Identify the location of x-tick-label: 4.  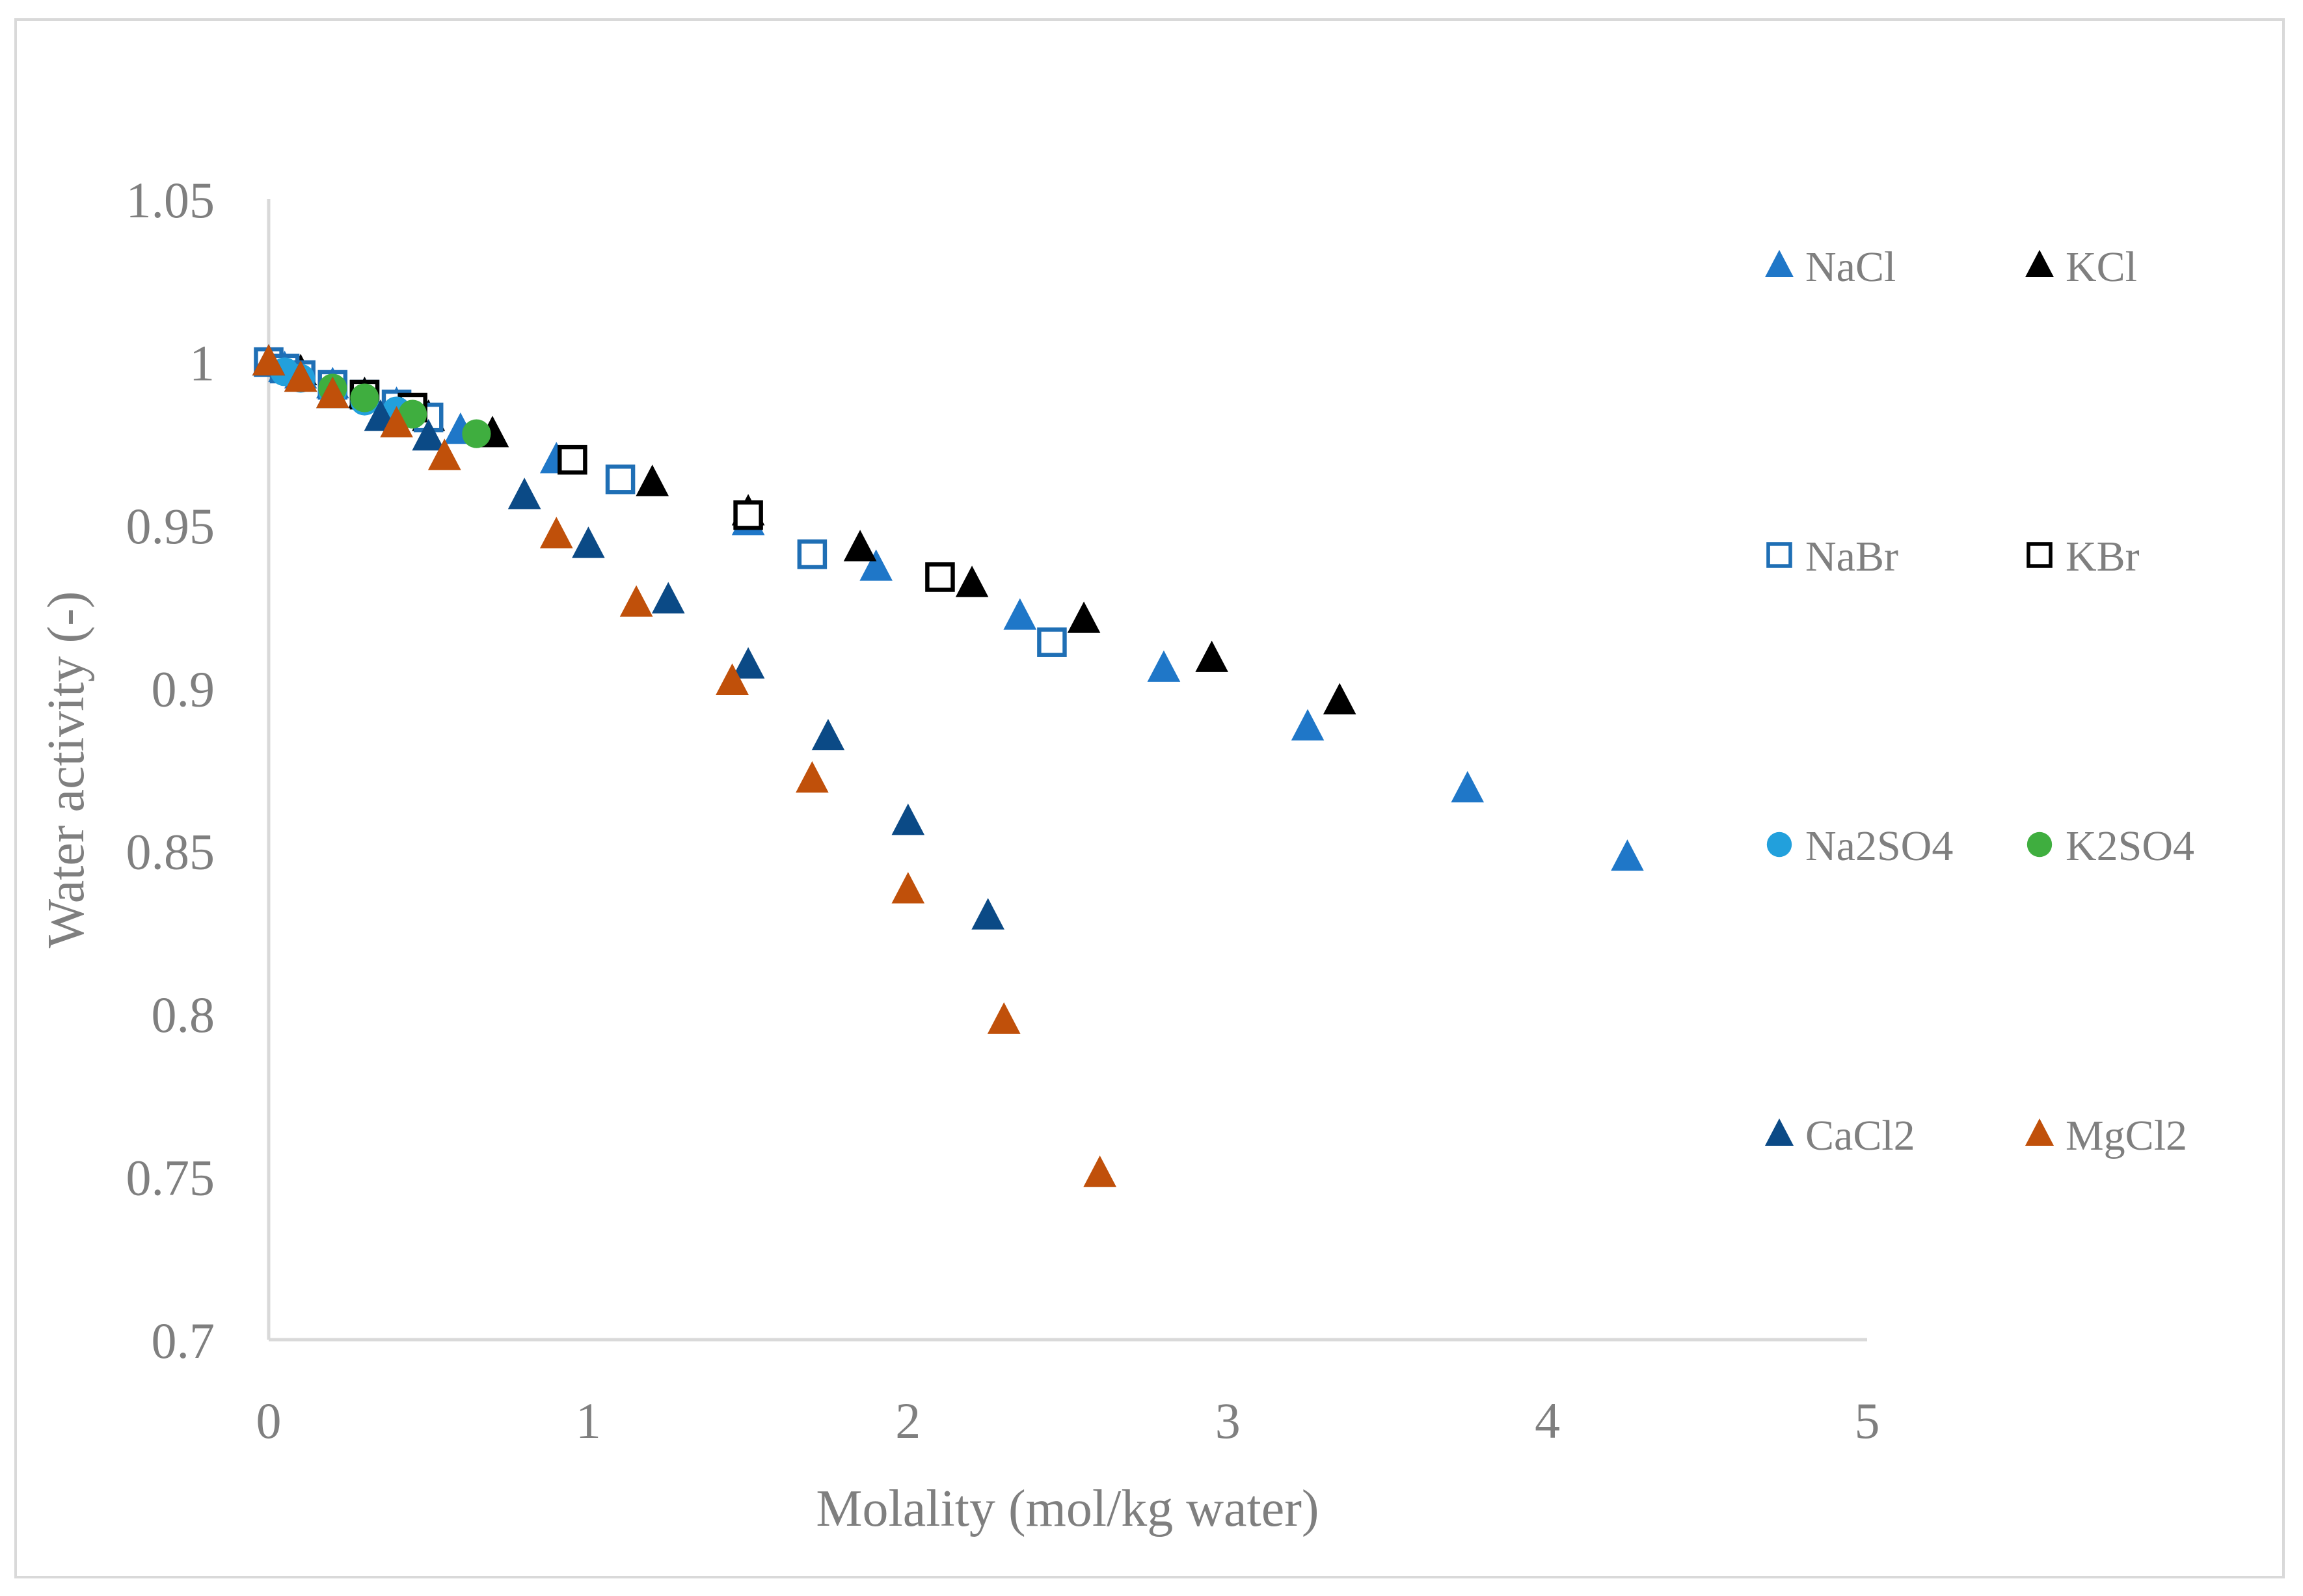
(1548, 1420).